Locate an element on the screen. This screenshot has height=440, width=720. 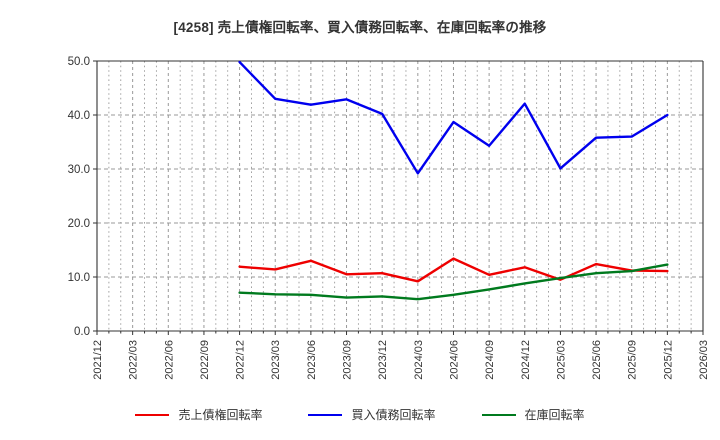
y-axis-tick-label: 50.0 is located at coordinates (79, 62).